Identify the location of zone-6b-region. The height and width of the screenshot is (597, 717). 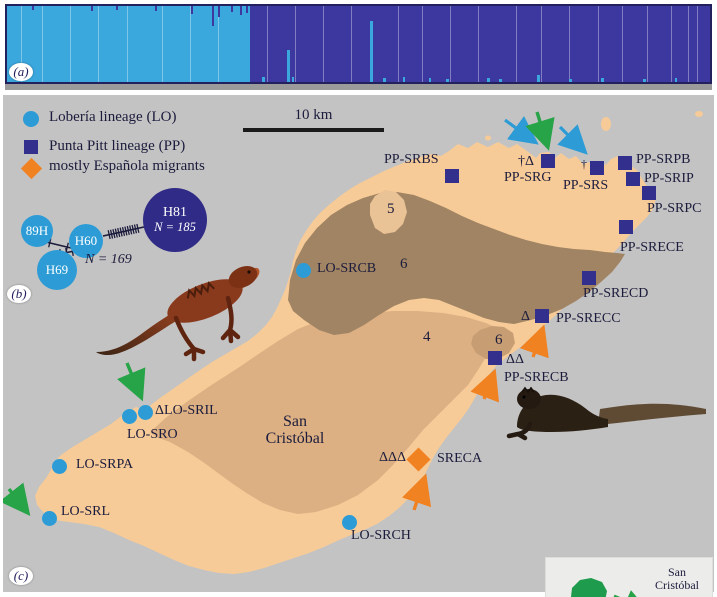
(493, 342).